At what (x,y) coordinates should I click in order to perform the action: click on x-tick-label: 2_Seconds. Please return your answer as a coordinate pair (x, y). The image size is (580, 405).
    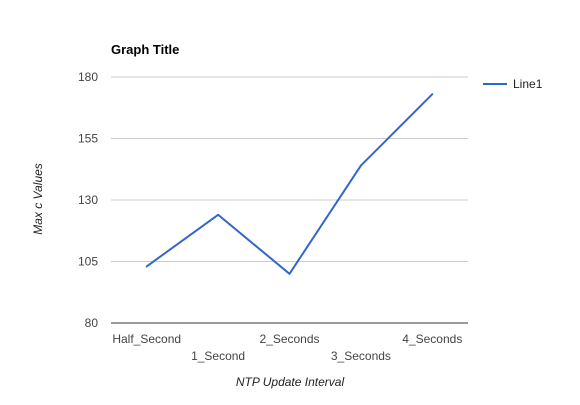
    Looking at the image, I should click on (289, 339).